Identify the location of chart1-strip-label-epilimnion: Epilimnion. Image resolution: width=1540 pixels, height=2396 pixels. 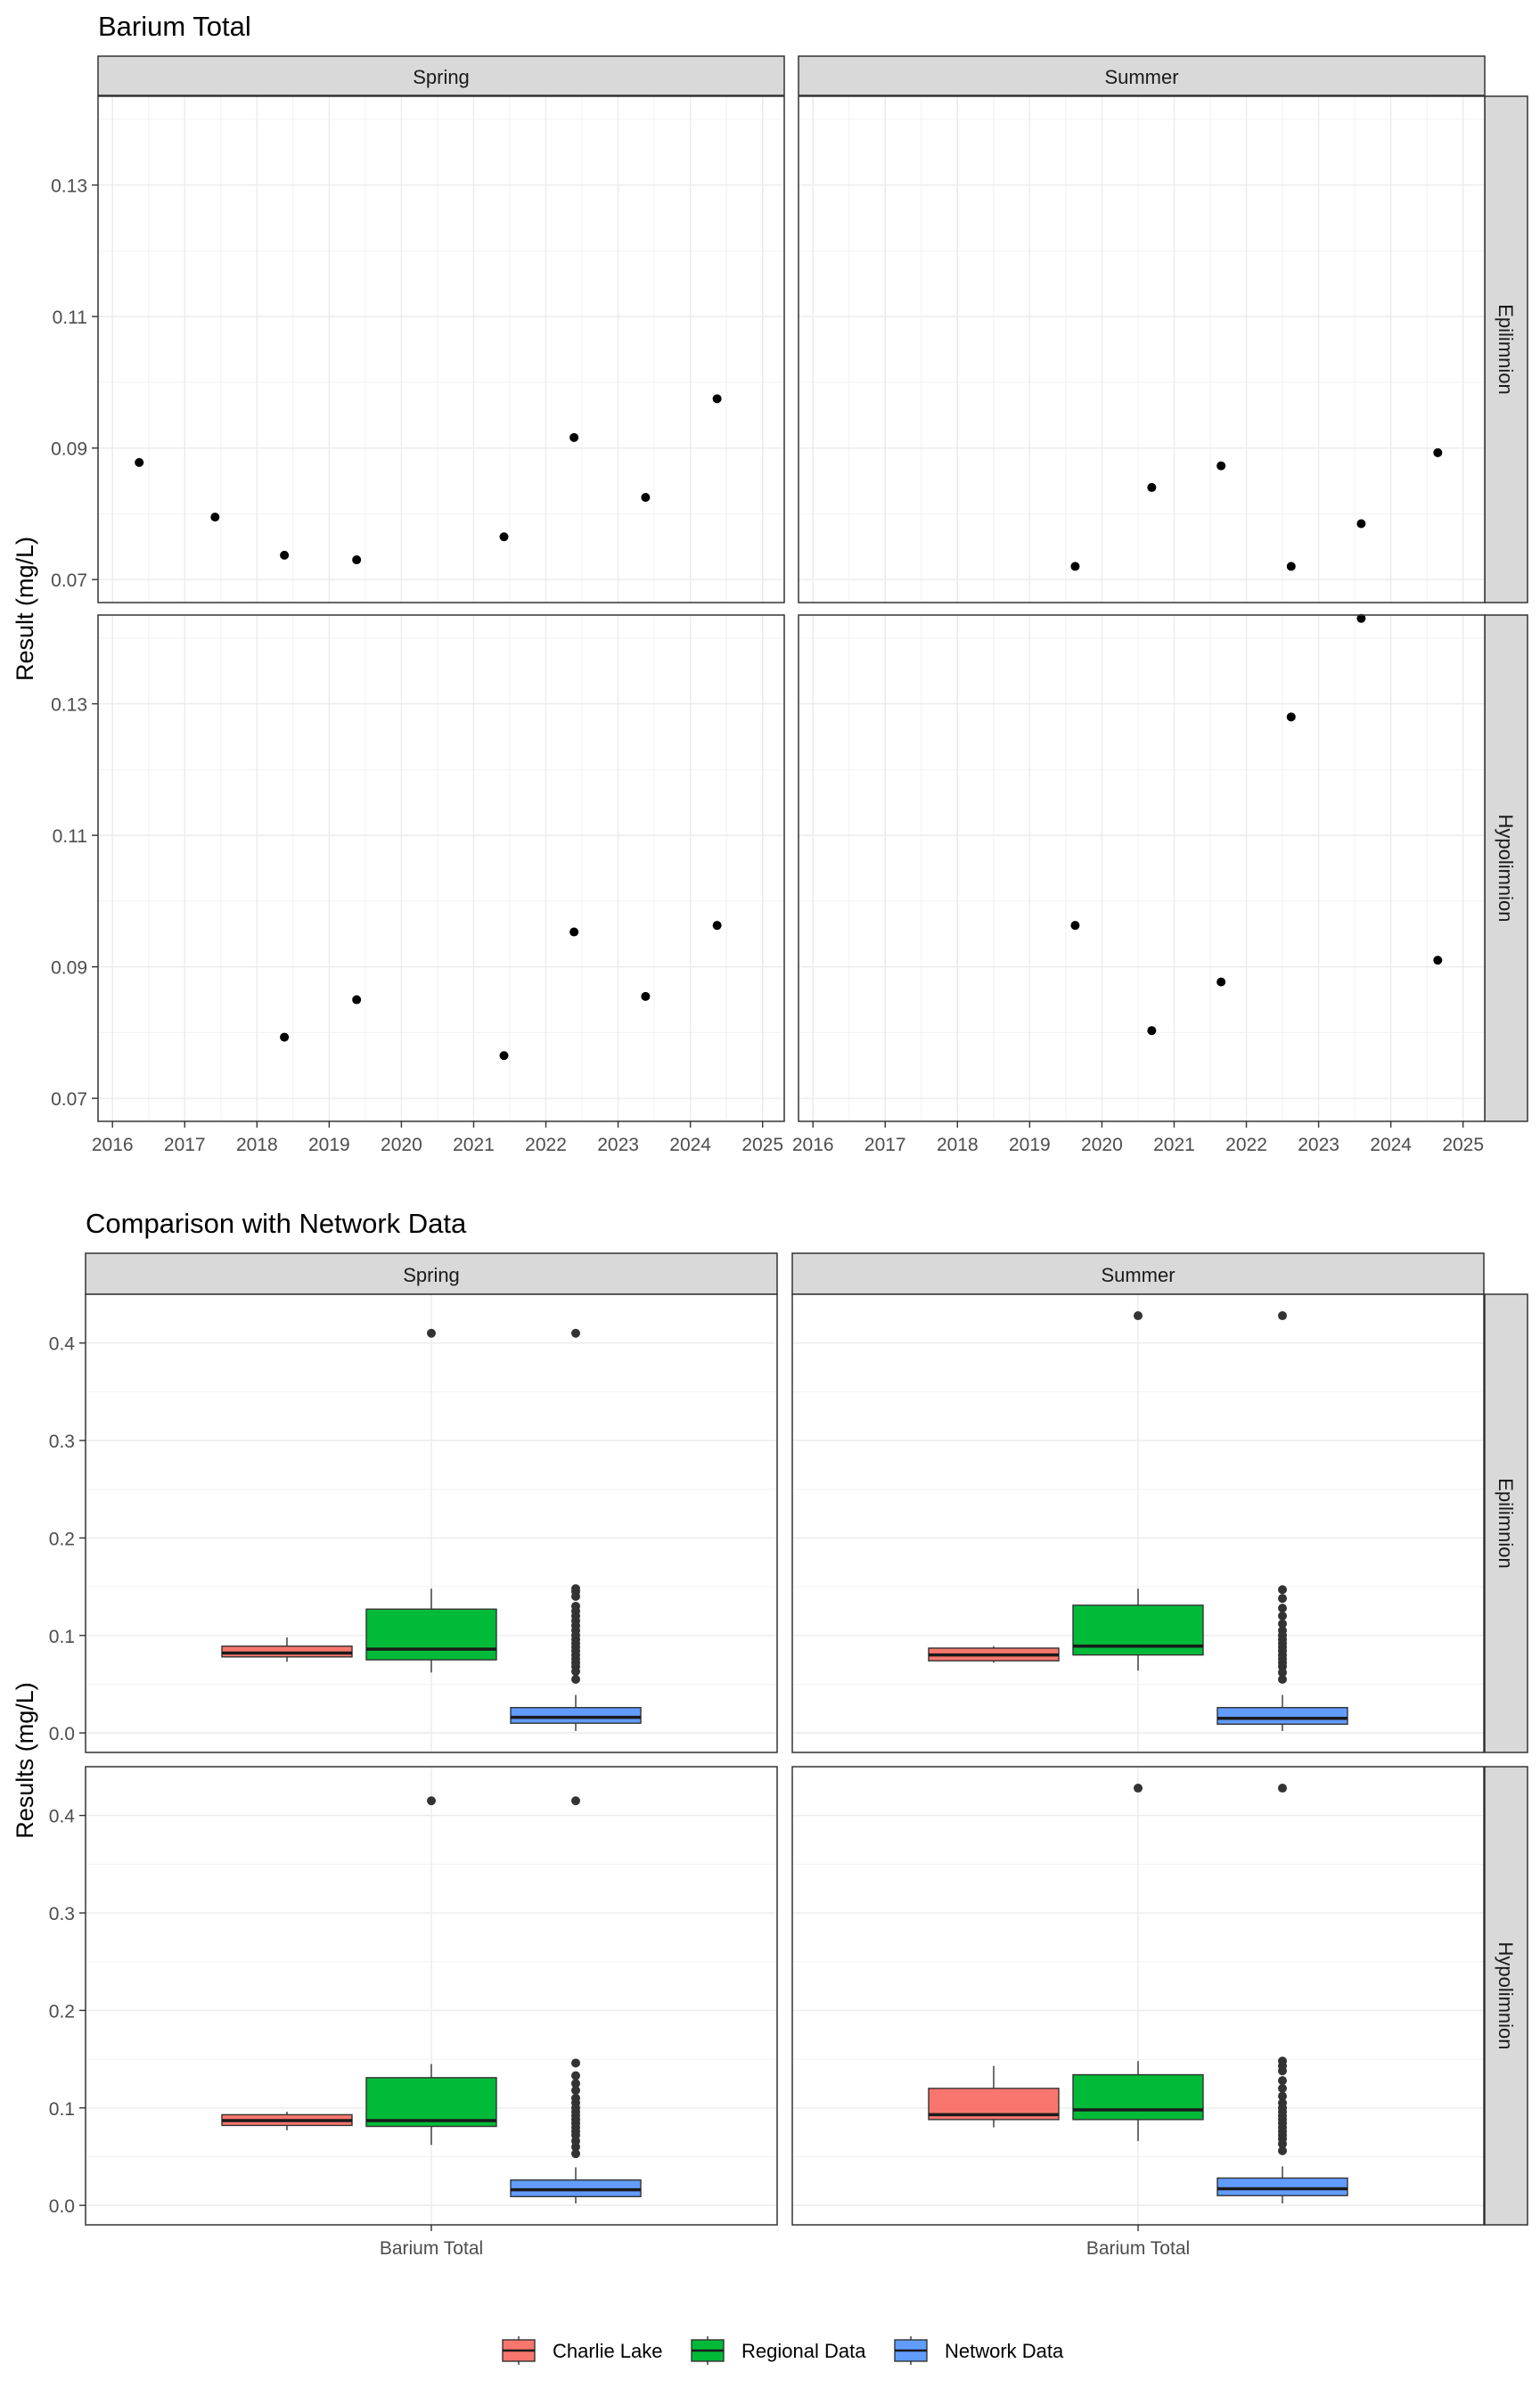
(1506, 349).